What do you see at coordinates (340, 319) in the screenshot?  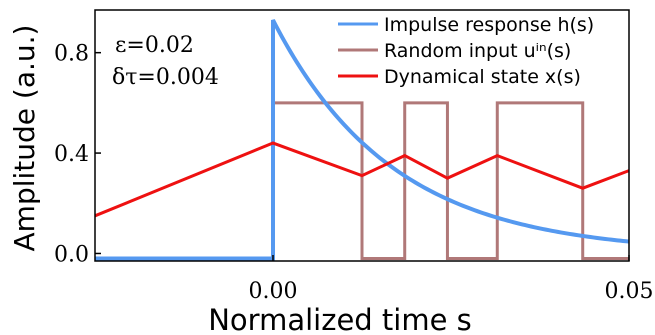 I see `x-axis-label: Normalized time s` at bounding box center [340, 319].